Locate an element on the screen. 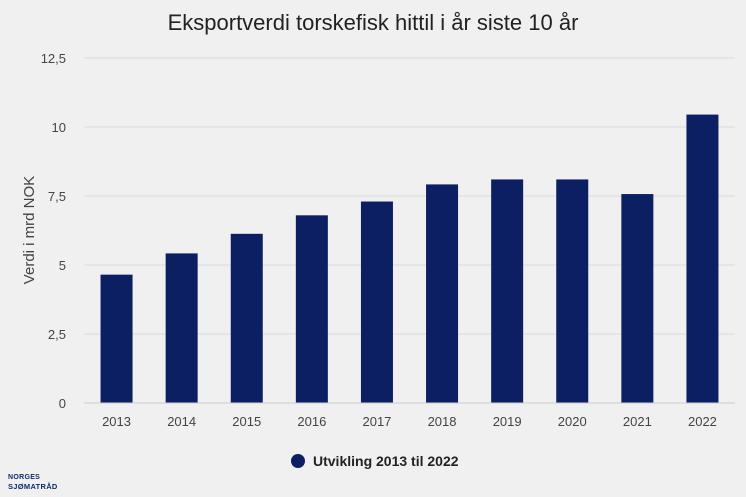 The image size is (746, 497). bar-2019 is located at coordinates (507, 291).